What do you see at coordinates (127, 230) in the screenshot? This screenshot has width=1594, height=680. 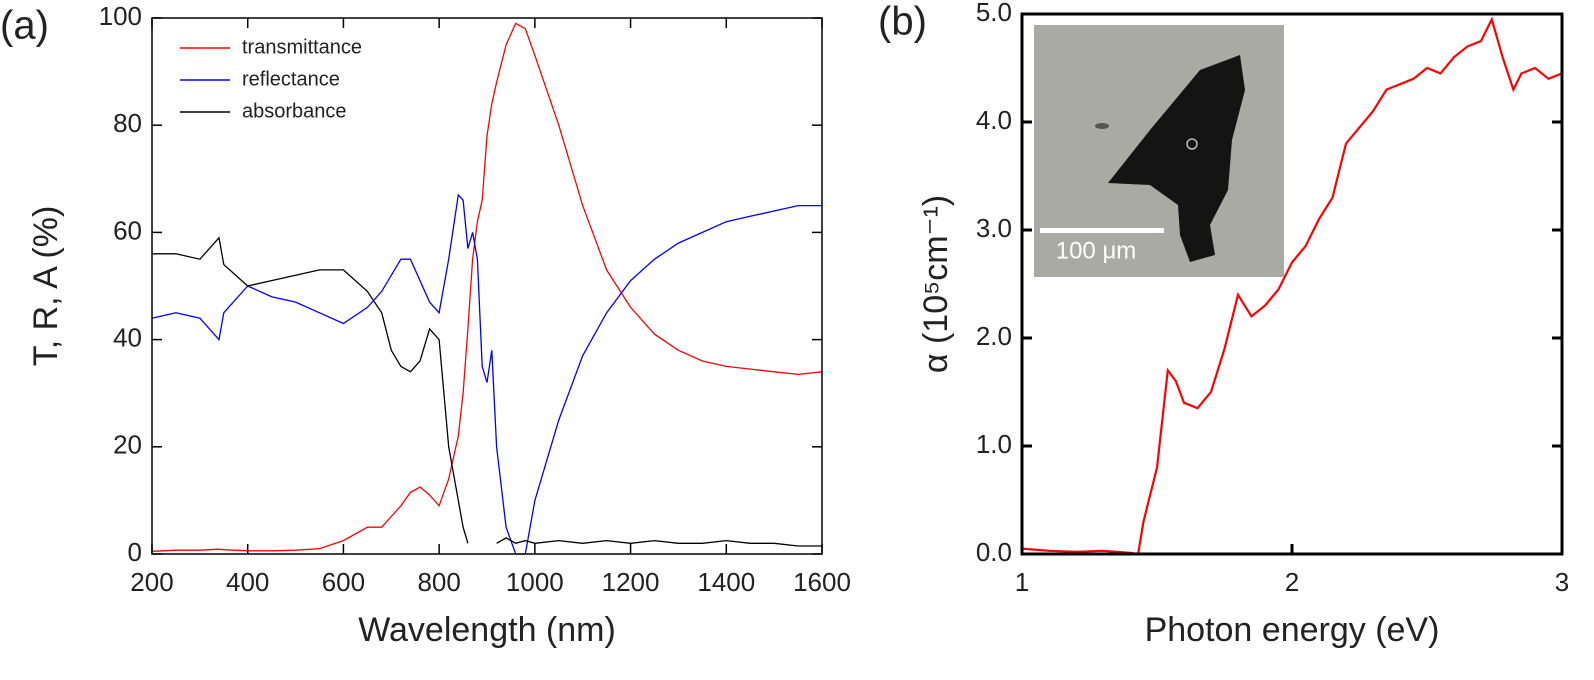 I see `y-tick-label: 60` at bounding box center [127, 230].